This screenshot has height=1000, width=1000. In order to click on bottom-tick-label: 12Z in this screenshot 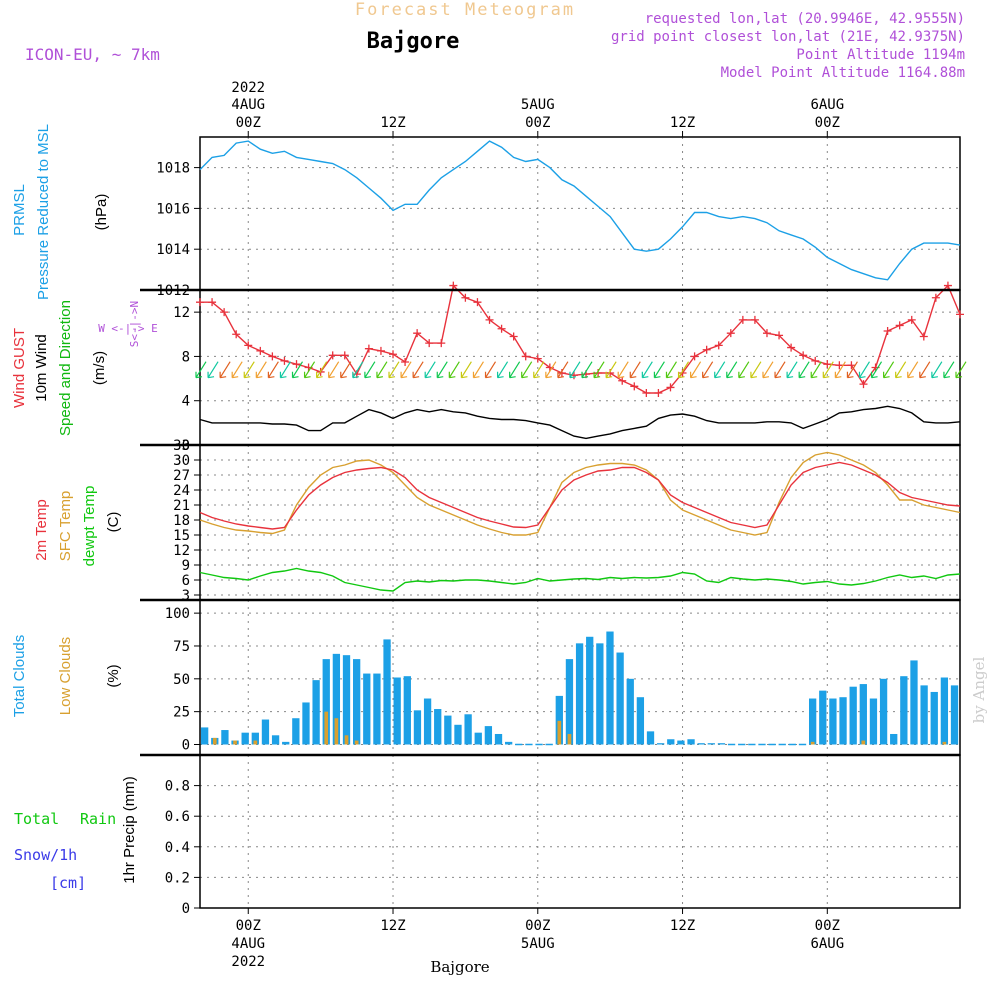, I will do `click(392, 926)`.